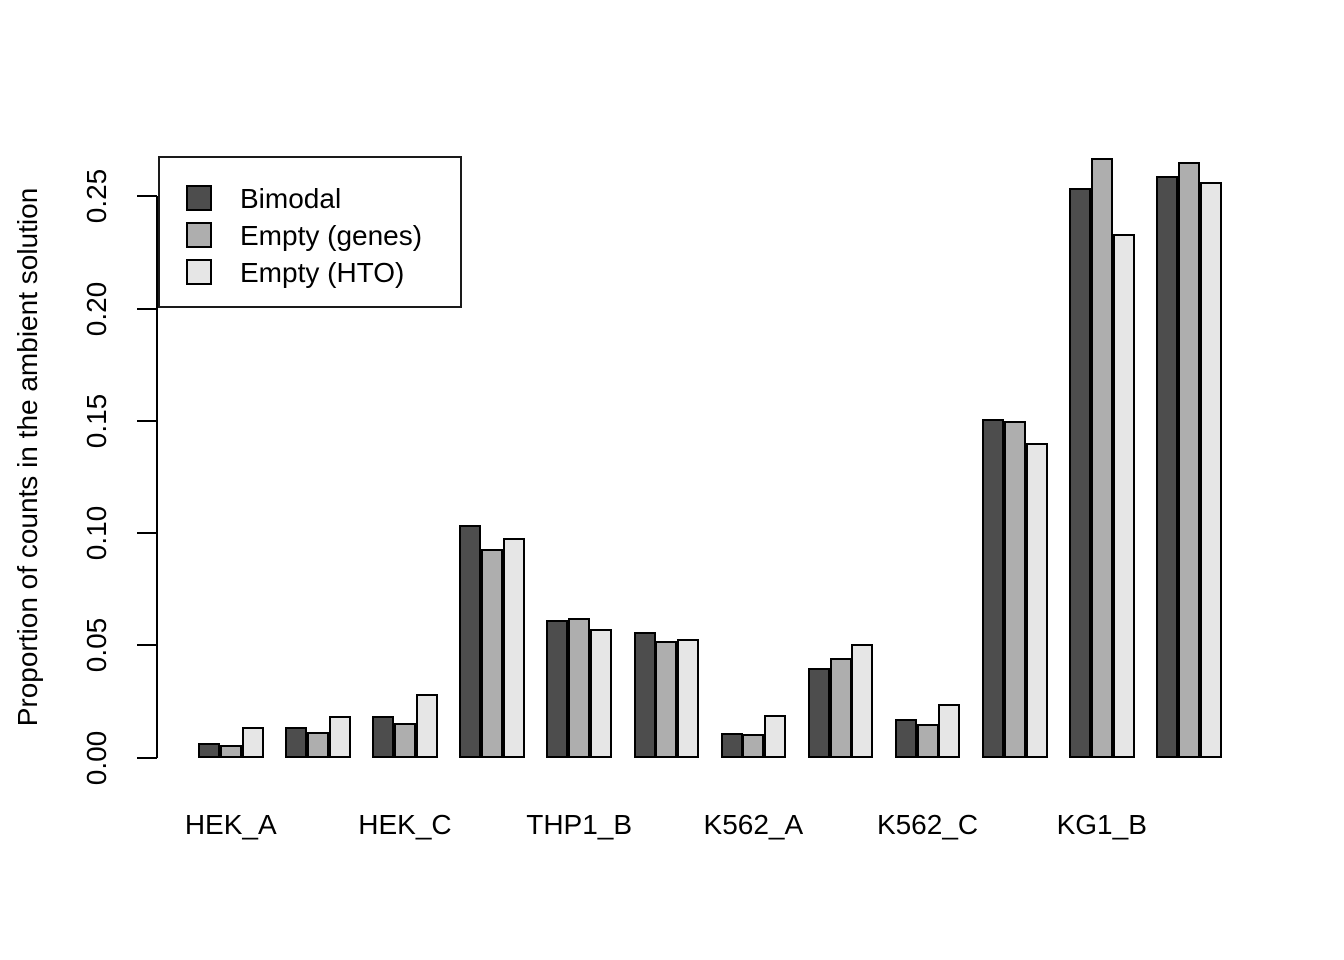 This screenshot has height=960, width=1344. I want to click on legend-label: Empty (genes), so click(331, 235).